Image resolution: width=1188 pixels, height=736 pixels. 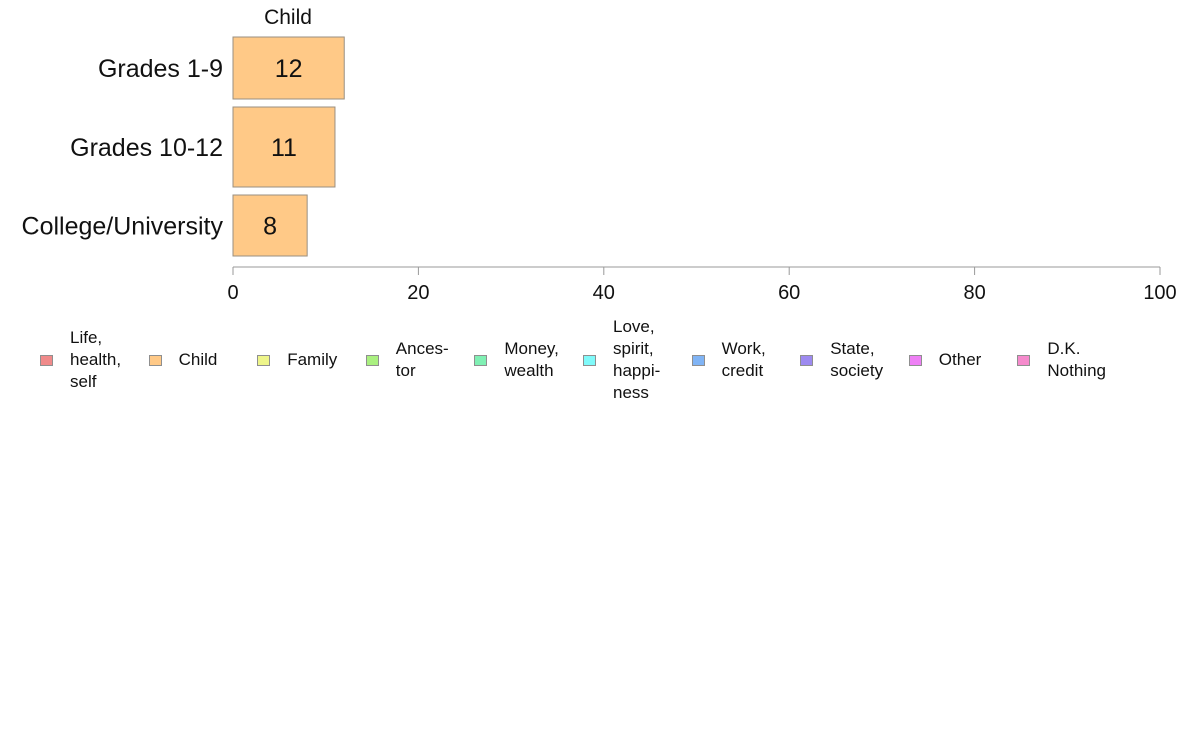 I want to click on bar-value-label: 8, so click(x=270, y=227).